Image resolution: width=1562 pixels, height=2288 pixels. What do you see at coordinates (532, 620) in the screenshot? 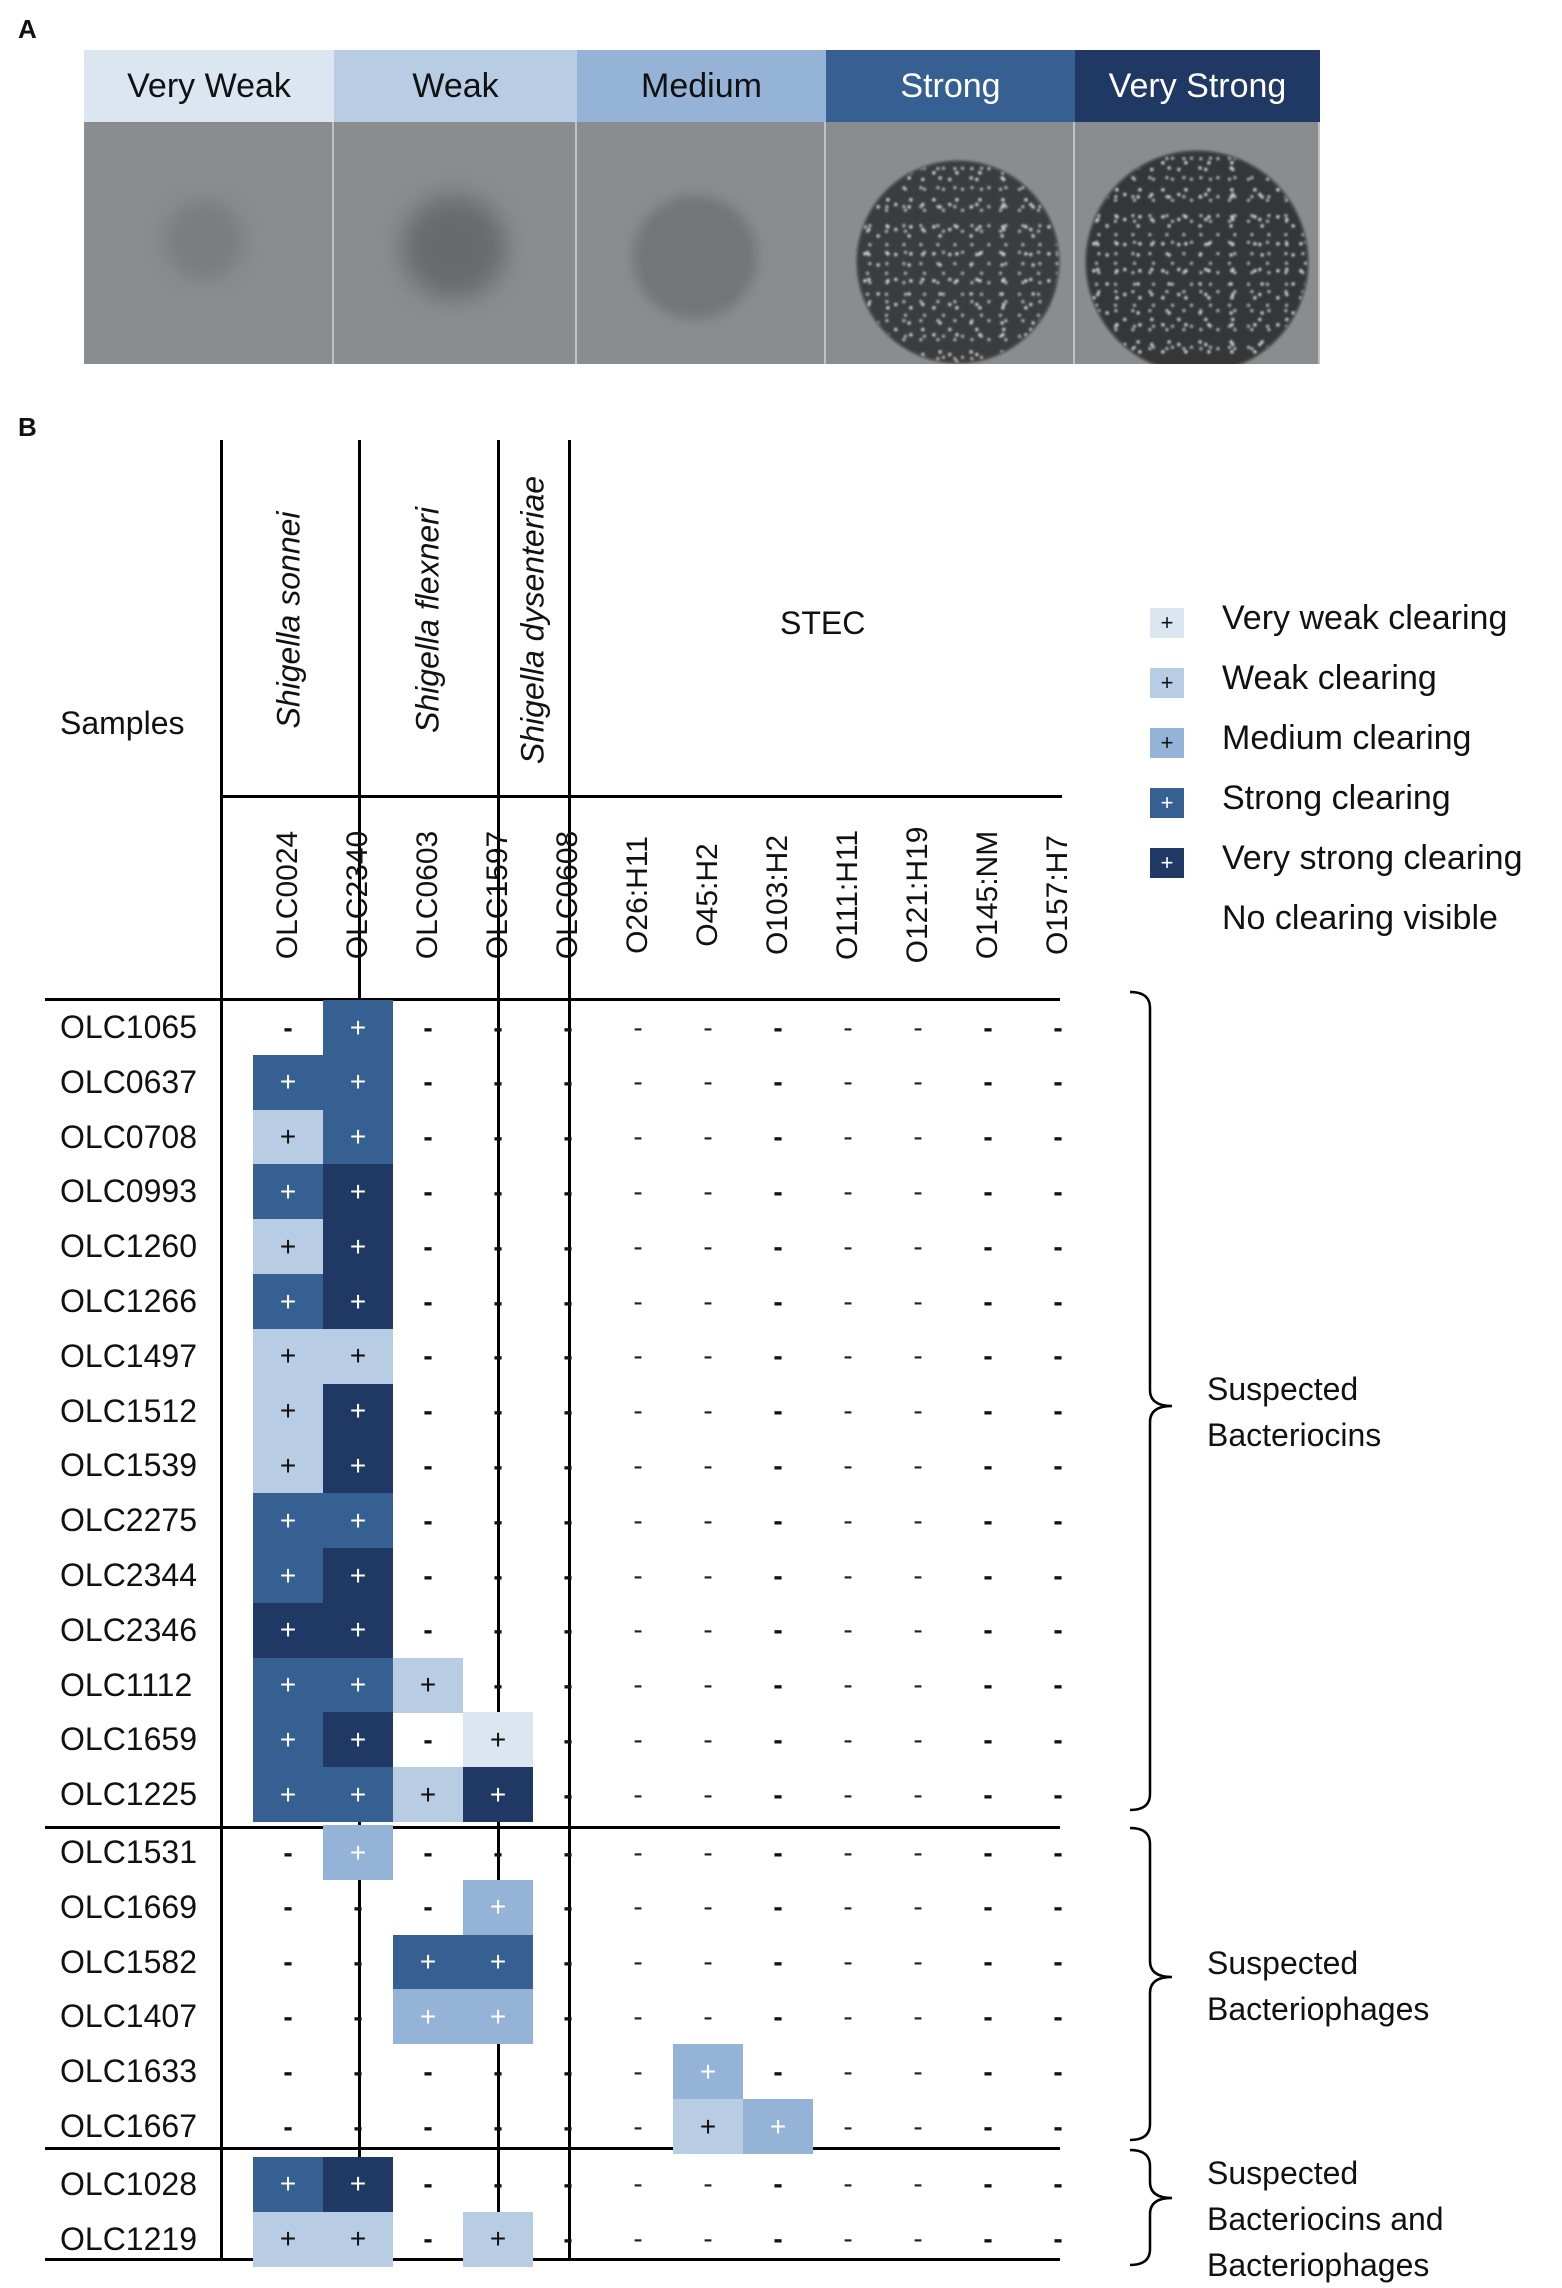
I see `species-header-3: Shigella dysenteriae` at bounding box center [532, 620].